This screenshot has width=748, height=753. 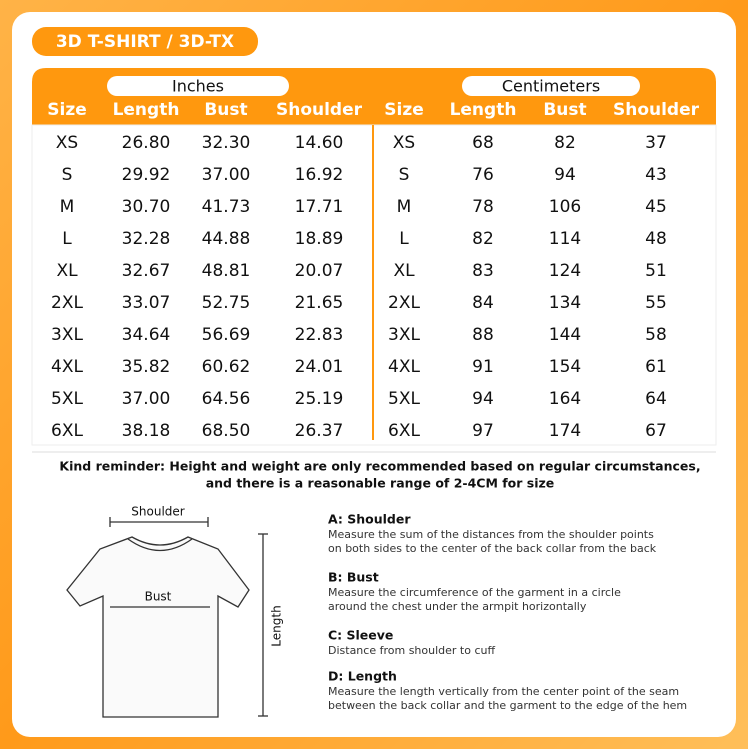 What do you see at coordinates (319, 367) in the screenshot?
I see `cell: 24.01` at bounding box center [319, 367].